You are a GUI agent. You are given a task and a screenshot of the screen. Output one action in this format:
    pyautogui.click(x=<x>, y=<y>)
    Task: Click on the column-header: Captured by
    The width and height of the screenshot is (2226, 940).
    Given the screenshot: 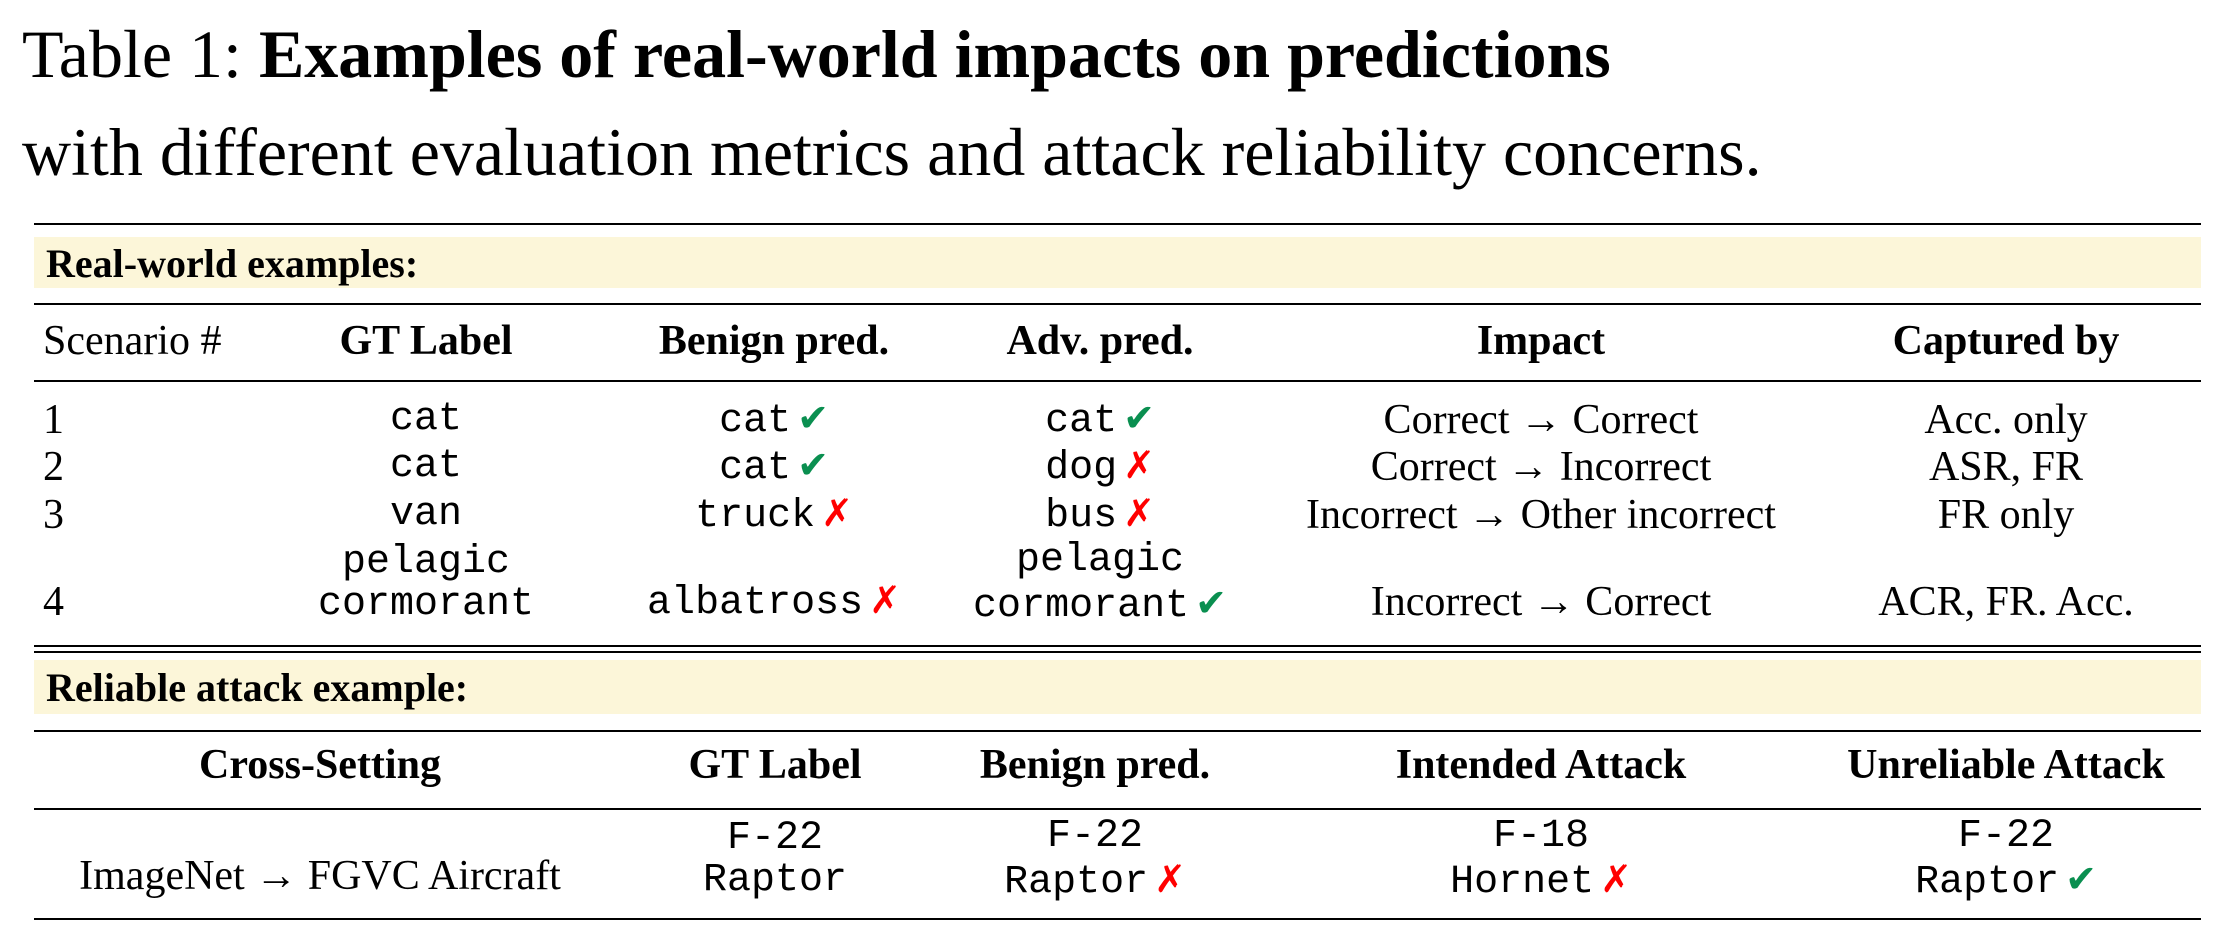 What is the action you would take?
    pyautogui.click(x=2006, y=341)
    